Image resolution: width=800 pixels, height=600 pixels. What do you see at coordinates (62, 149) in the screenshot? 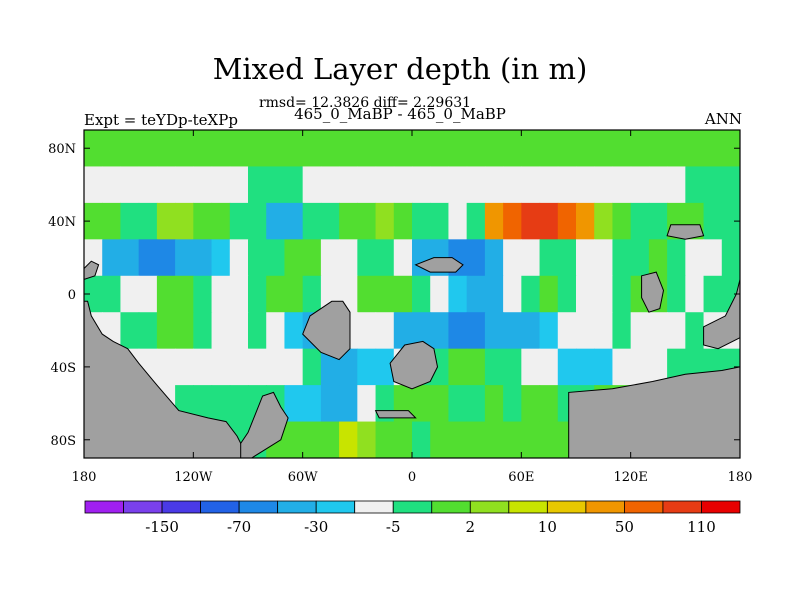
I see `y-tick-label: 80N` at bounding box center [62, 149].